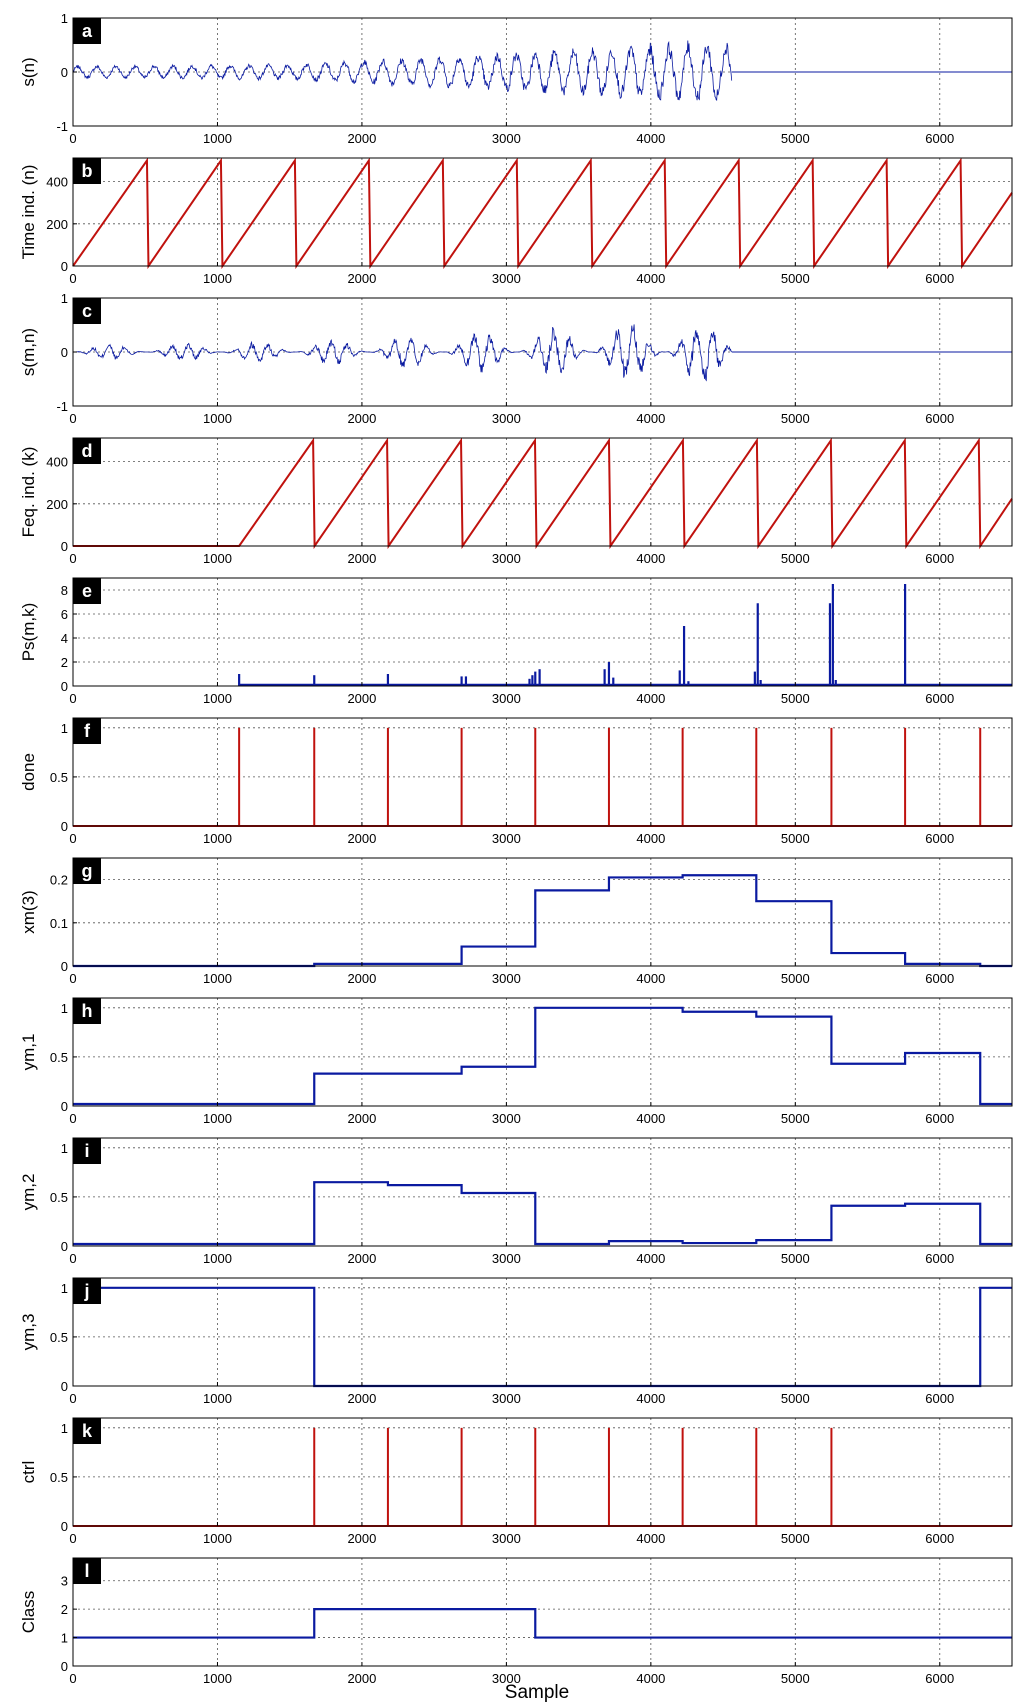  What do you see at coordinates (64, 1666) in the screenshot?
I see `panel-l-ytick-0: 0` at bounding box center [64, 1666].